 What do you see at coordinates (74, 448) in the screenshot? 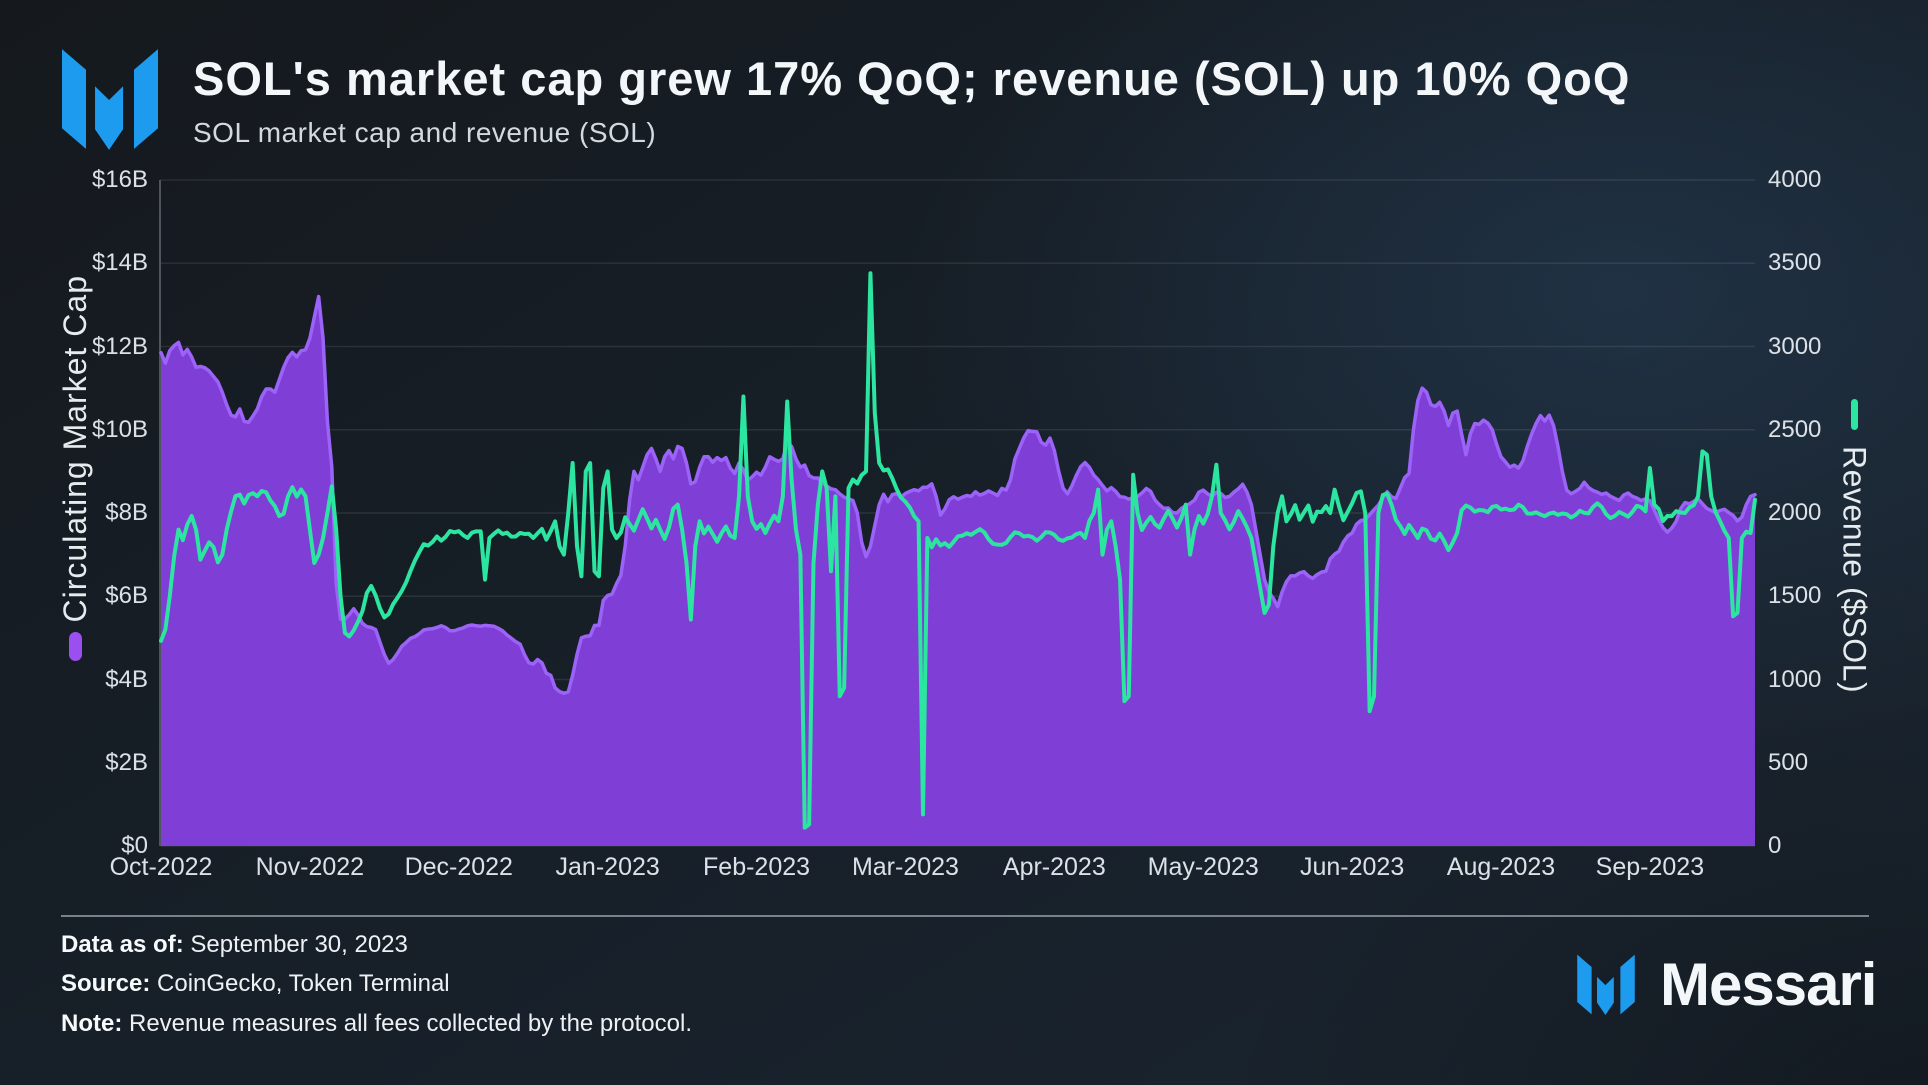
I see `y-axis-left-title: Circulating Market Cap` at bounding box center [74, 448].